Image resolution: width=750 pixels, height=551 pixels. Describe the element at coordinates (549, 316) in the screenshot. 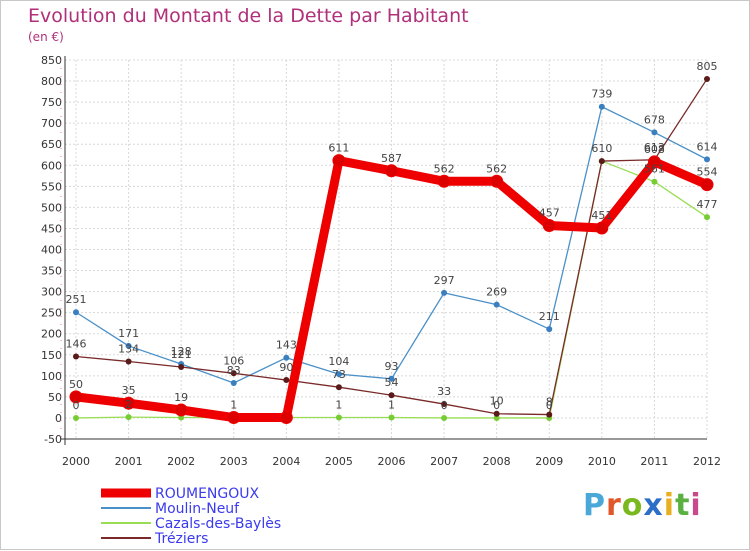

I see `data-label-moulin-neuf: 211` at that location.